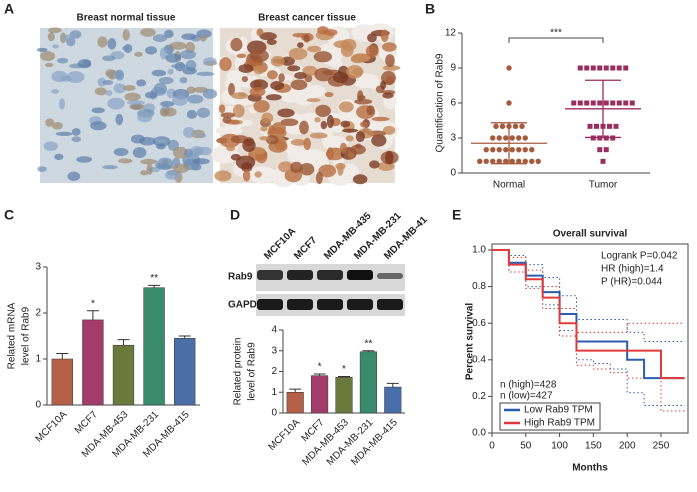  Describe the element at coordinates (479, 286) in the screenshot. I see `y-tick-label: 0.8` at that location.